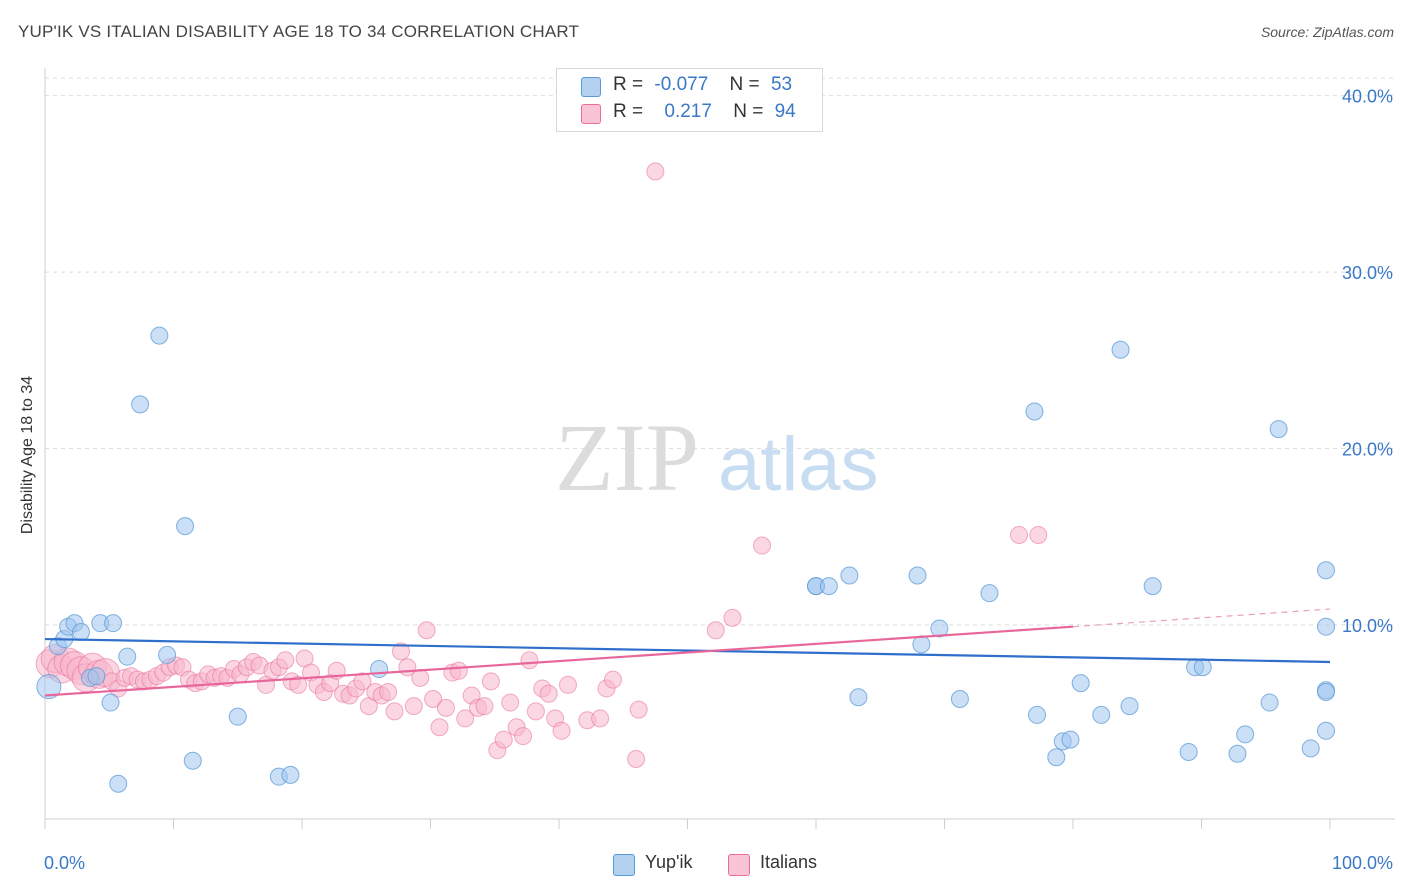  What do you see at coordinates (717, 457) in the screenshot?
I see `watermark: ZIP atlas` at bounding box center [717, 457].